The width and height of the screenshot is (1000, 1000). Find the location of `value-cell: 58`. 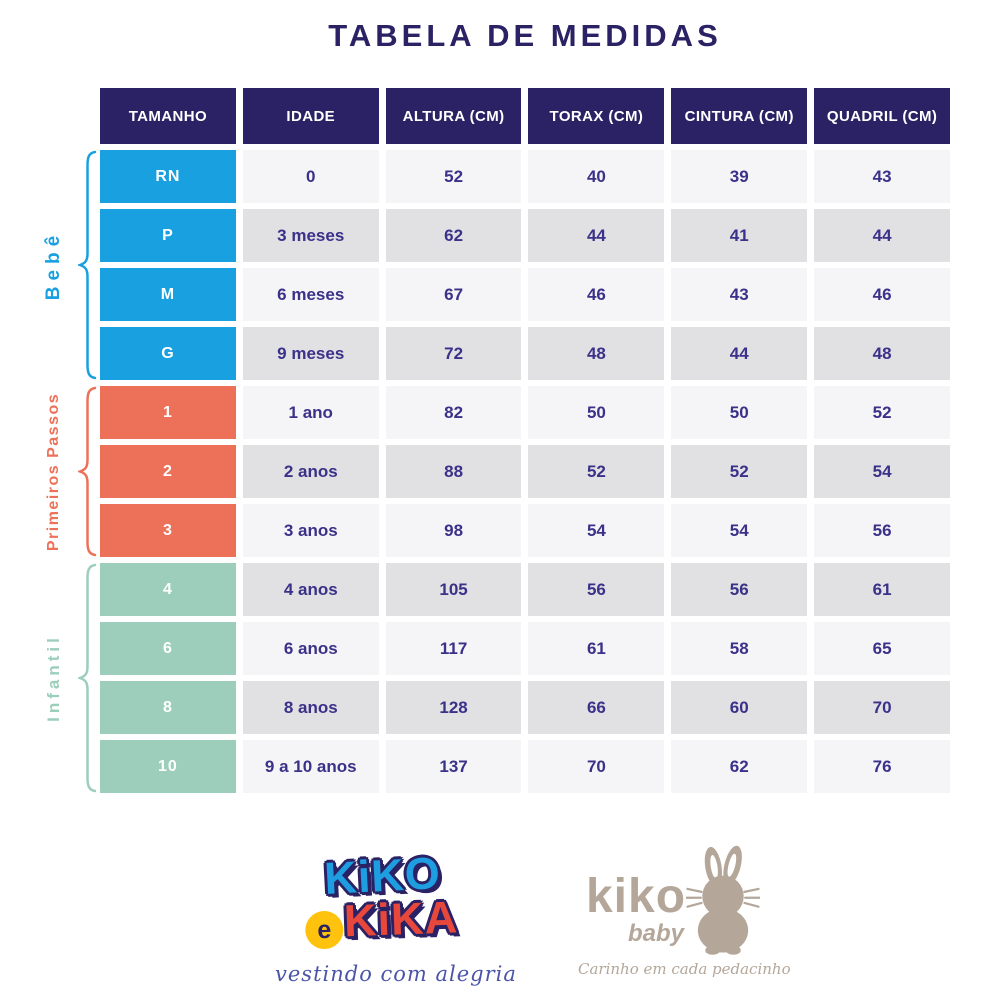

value-cell: 58 is located at coordinates (739, 648).